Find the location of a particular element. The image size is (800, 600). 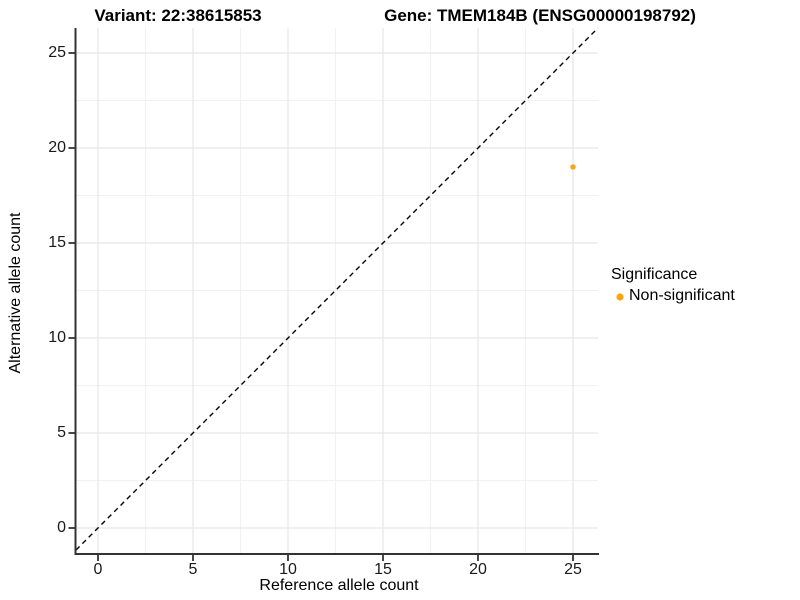

x-axis-label: Reference allele count is located at coordinates (339, 585).